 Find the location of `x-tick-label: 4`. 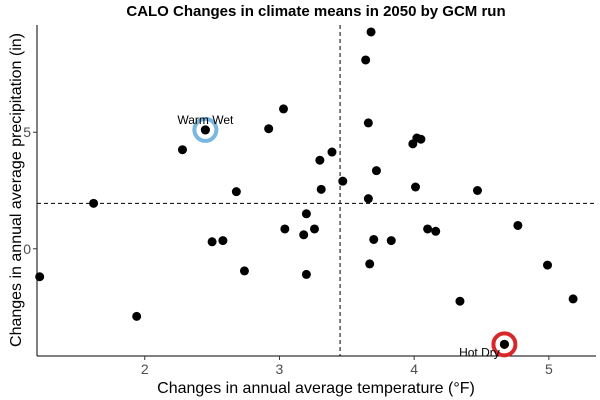

x-tick-label: 4 is located at coordinates (414, 369).